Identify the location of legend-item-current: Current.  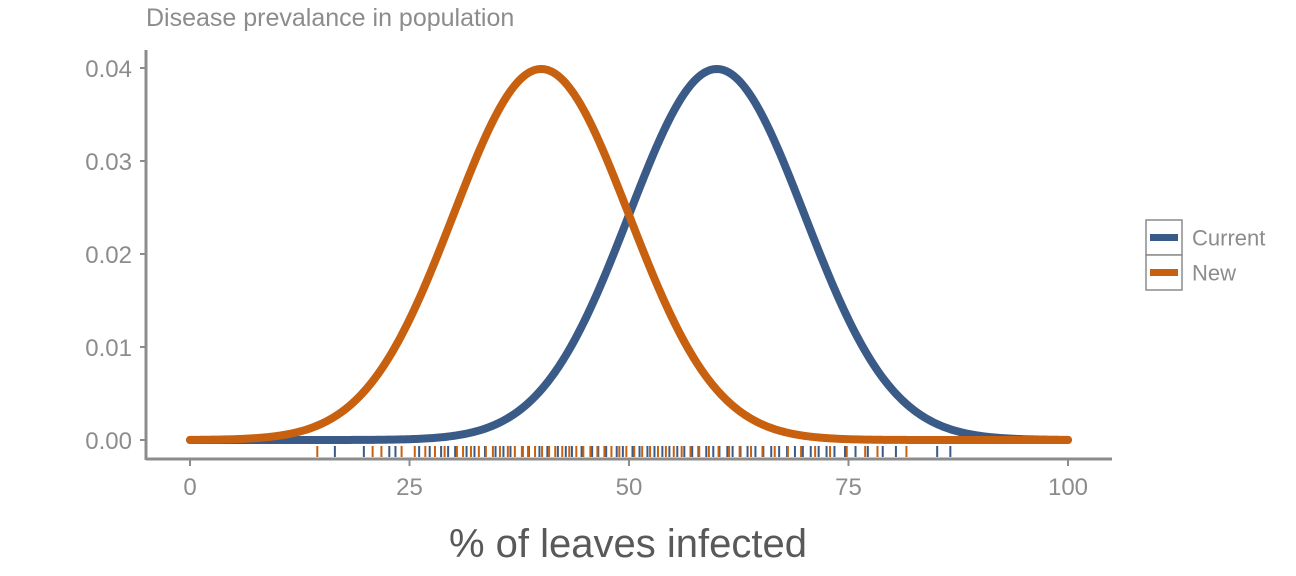
(1205, 237).